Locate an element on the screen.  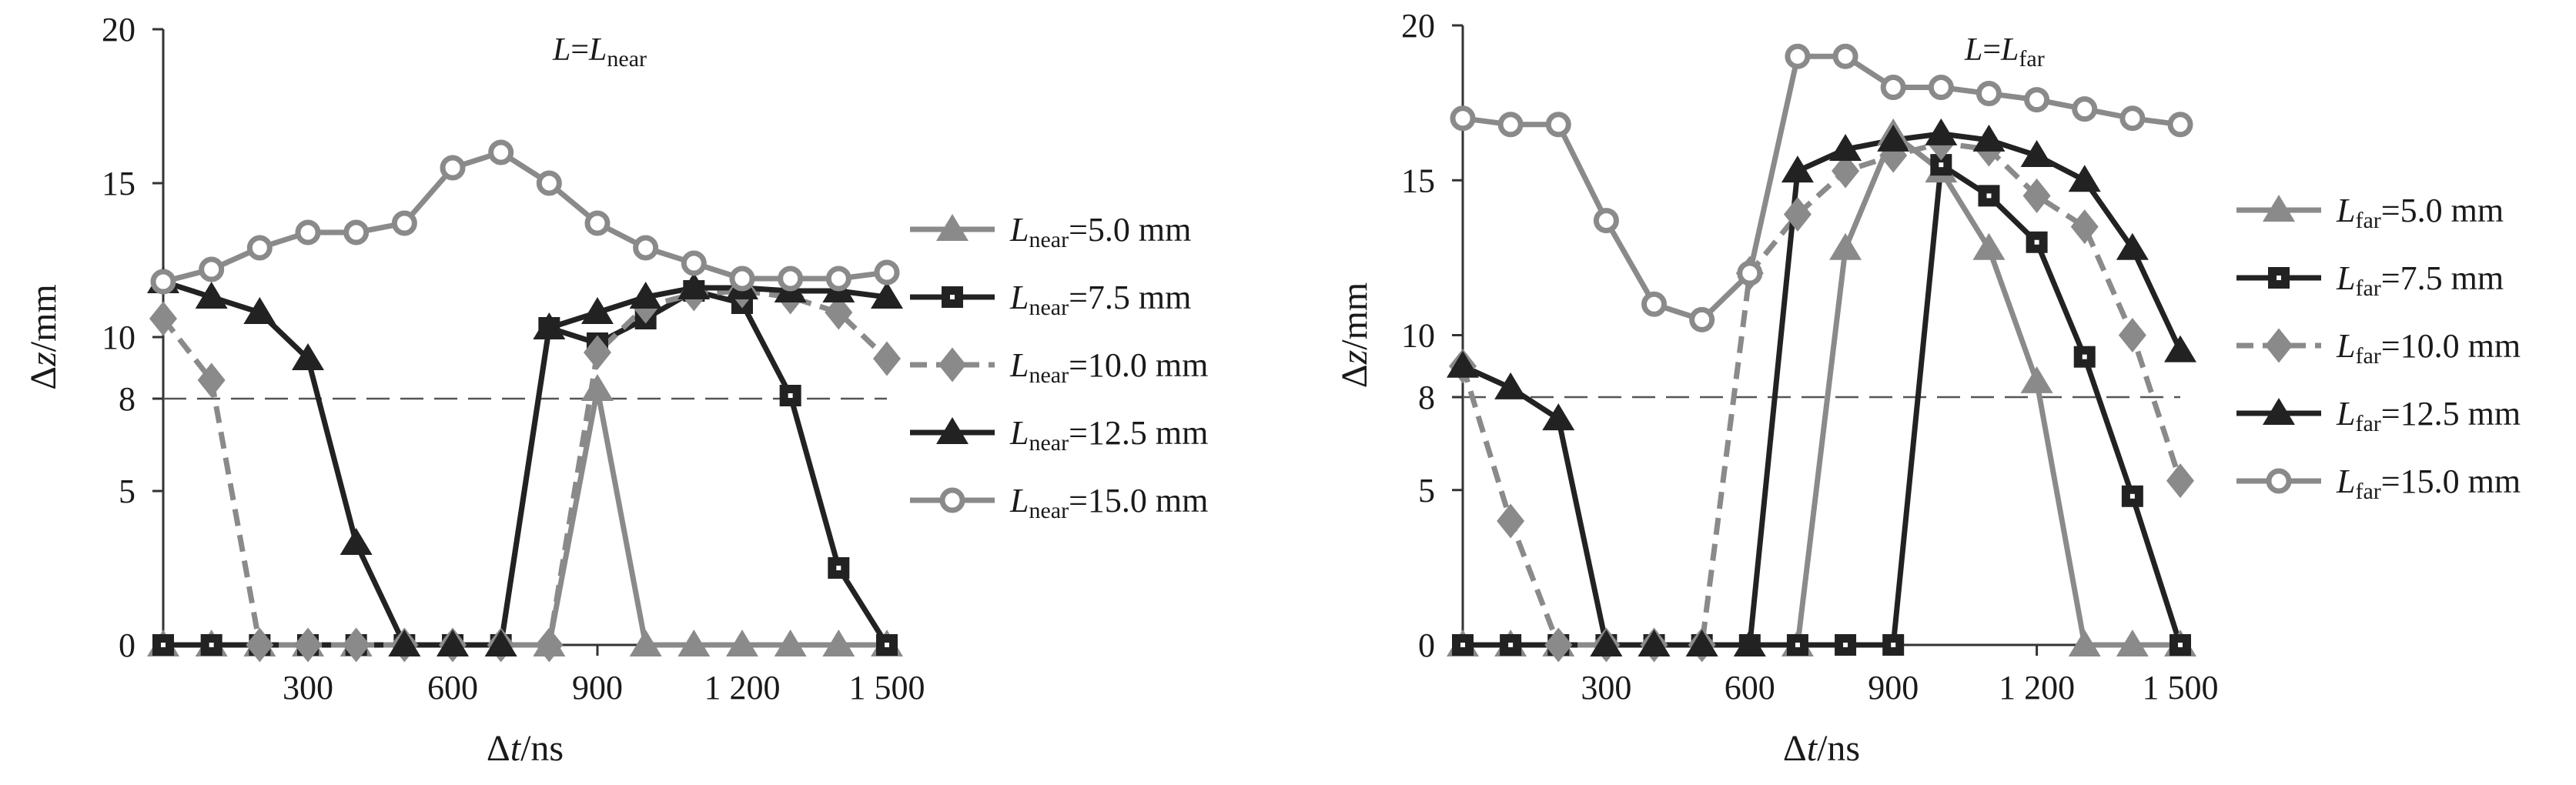
x-tick-label: 900 is located at coordinates (1893, 687).